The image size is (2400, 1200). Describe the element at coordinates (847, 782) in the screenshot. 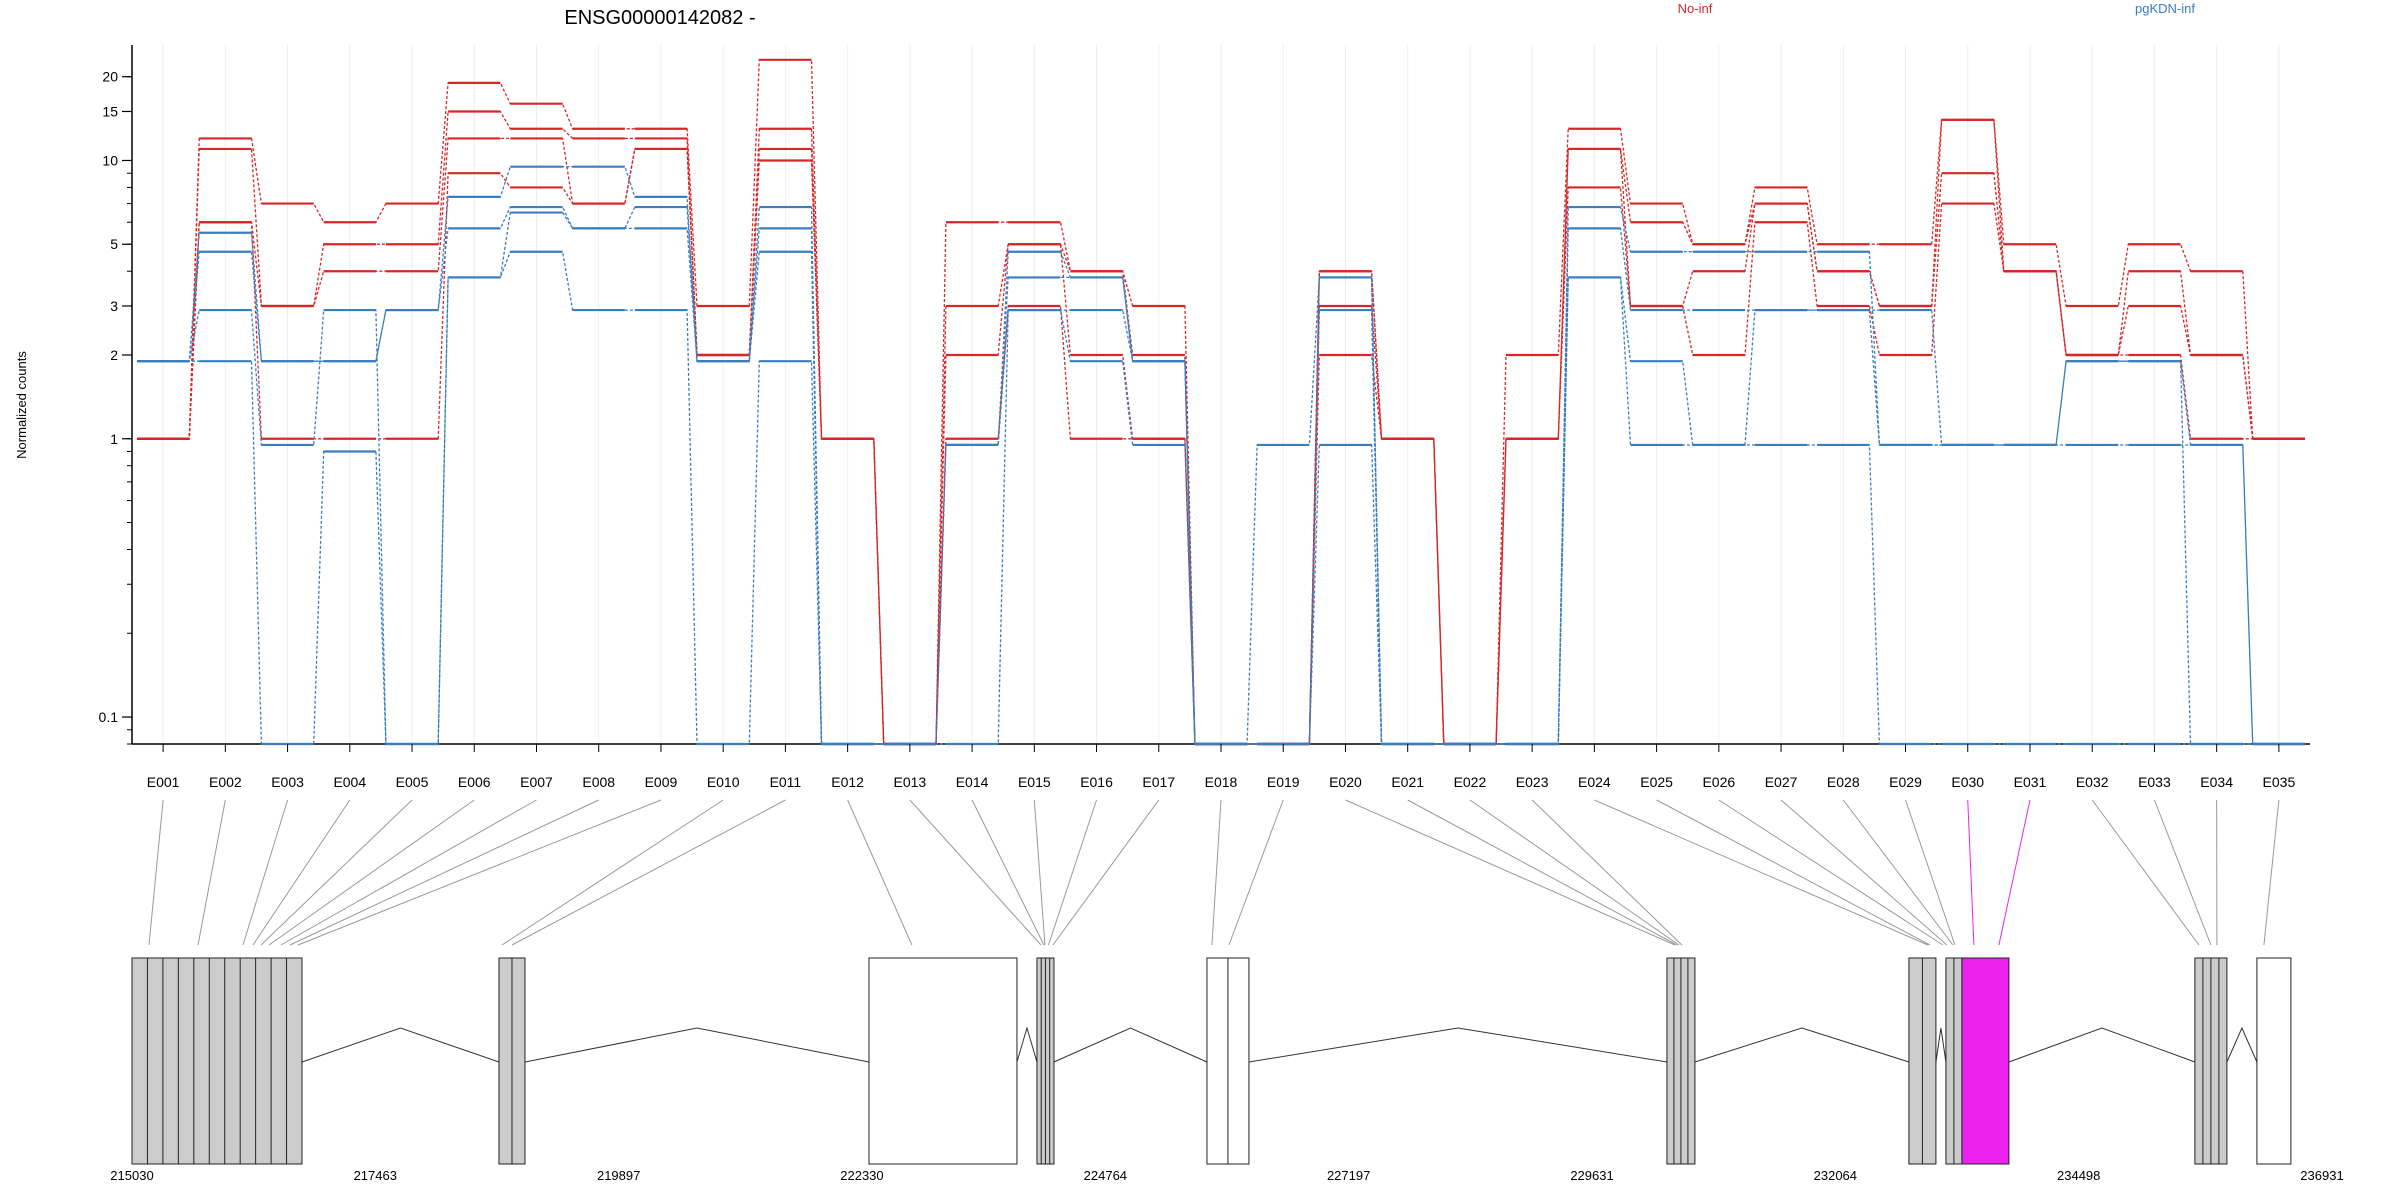

I see `x-tick-label: E012` at that location.